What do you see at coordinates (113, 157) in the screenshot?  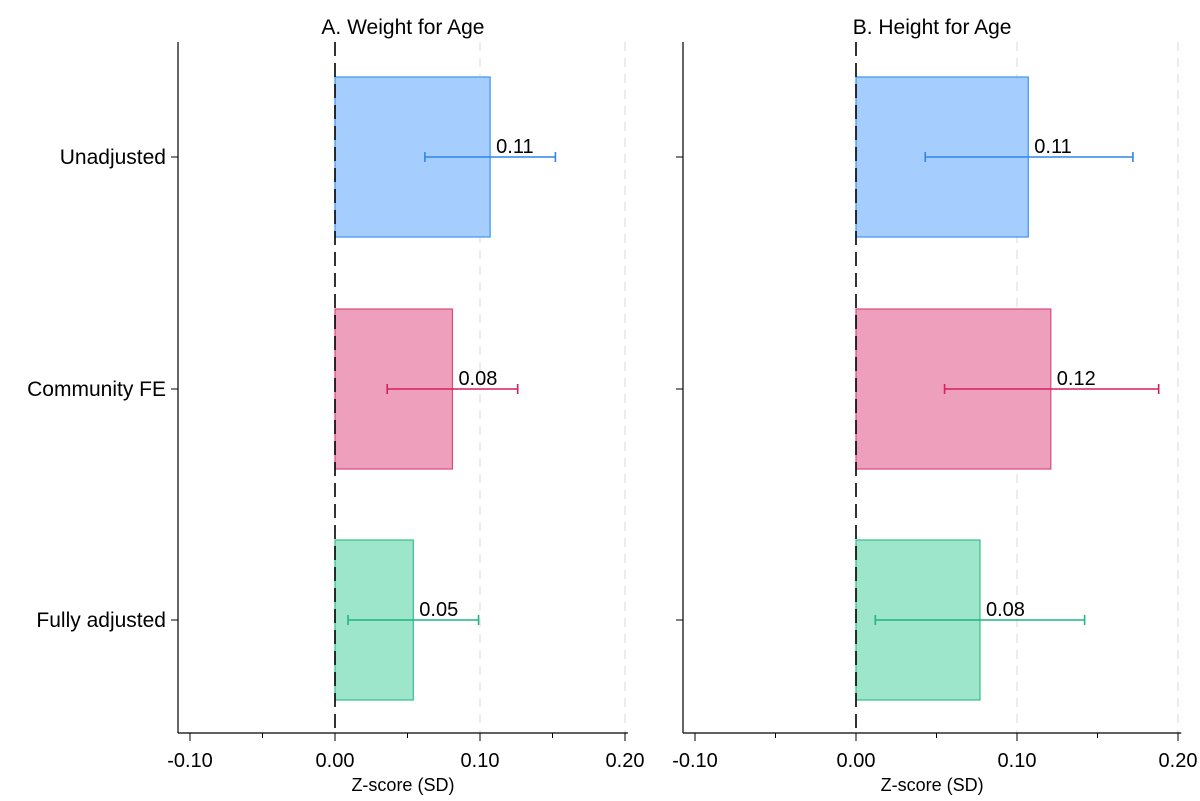 I see `category-label: Unadjusted` at bounding box center [113, 157].